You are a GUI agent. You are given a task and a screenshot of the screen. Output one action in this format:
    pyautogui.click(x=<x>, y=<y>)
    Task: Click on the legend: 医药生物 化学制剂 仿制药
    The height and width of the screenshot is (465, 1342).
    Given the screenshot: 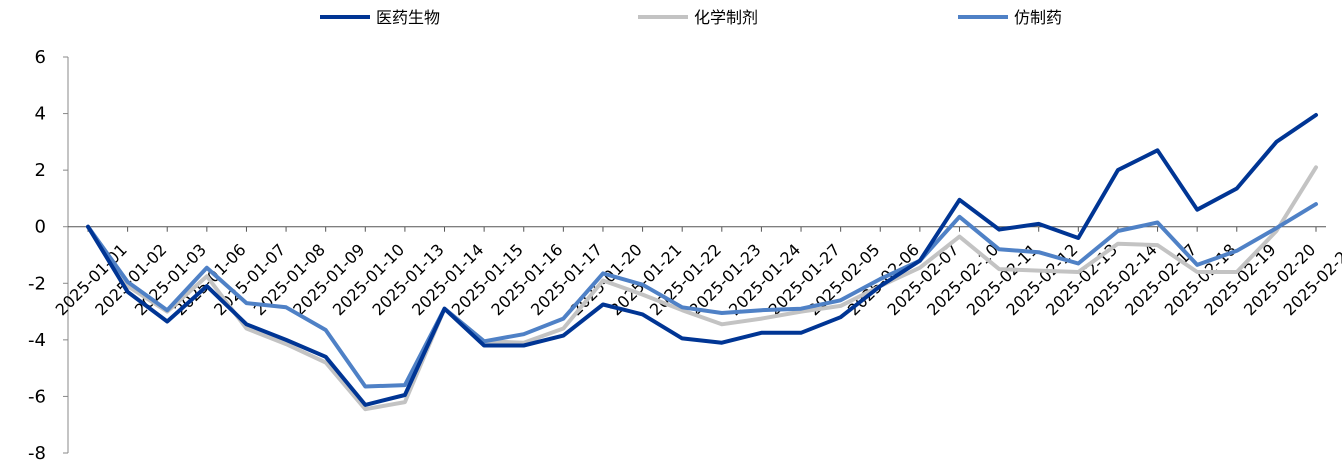 What is the action you would take?
    pyautogui.click(x=691, y=17)
    